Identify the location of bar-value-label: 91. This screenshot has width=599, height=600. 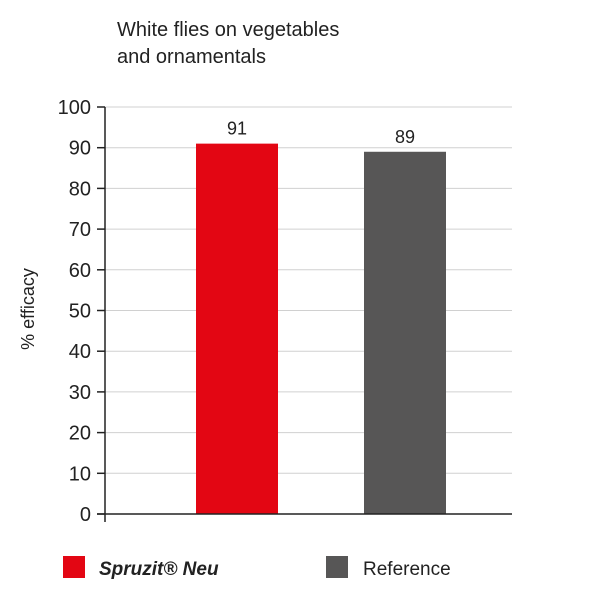
(237, 129).